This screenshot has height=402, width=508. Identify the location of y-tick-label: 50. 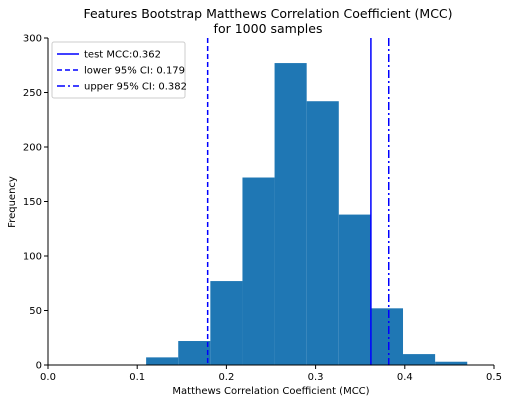
(35, 311).